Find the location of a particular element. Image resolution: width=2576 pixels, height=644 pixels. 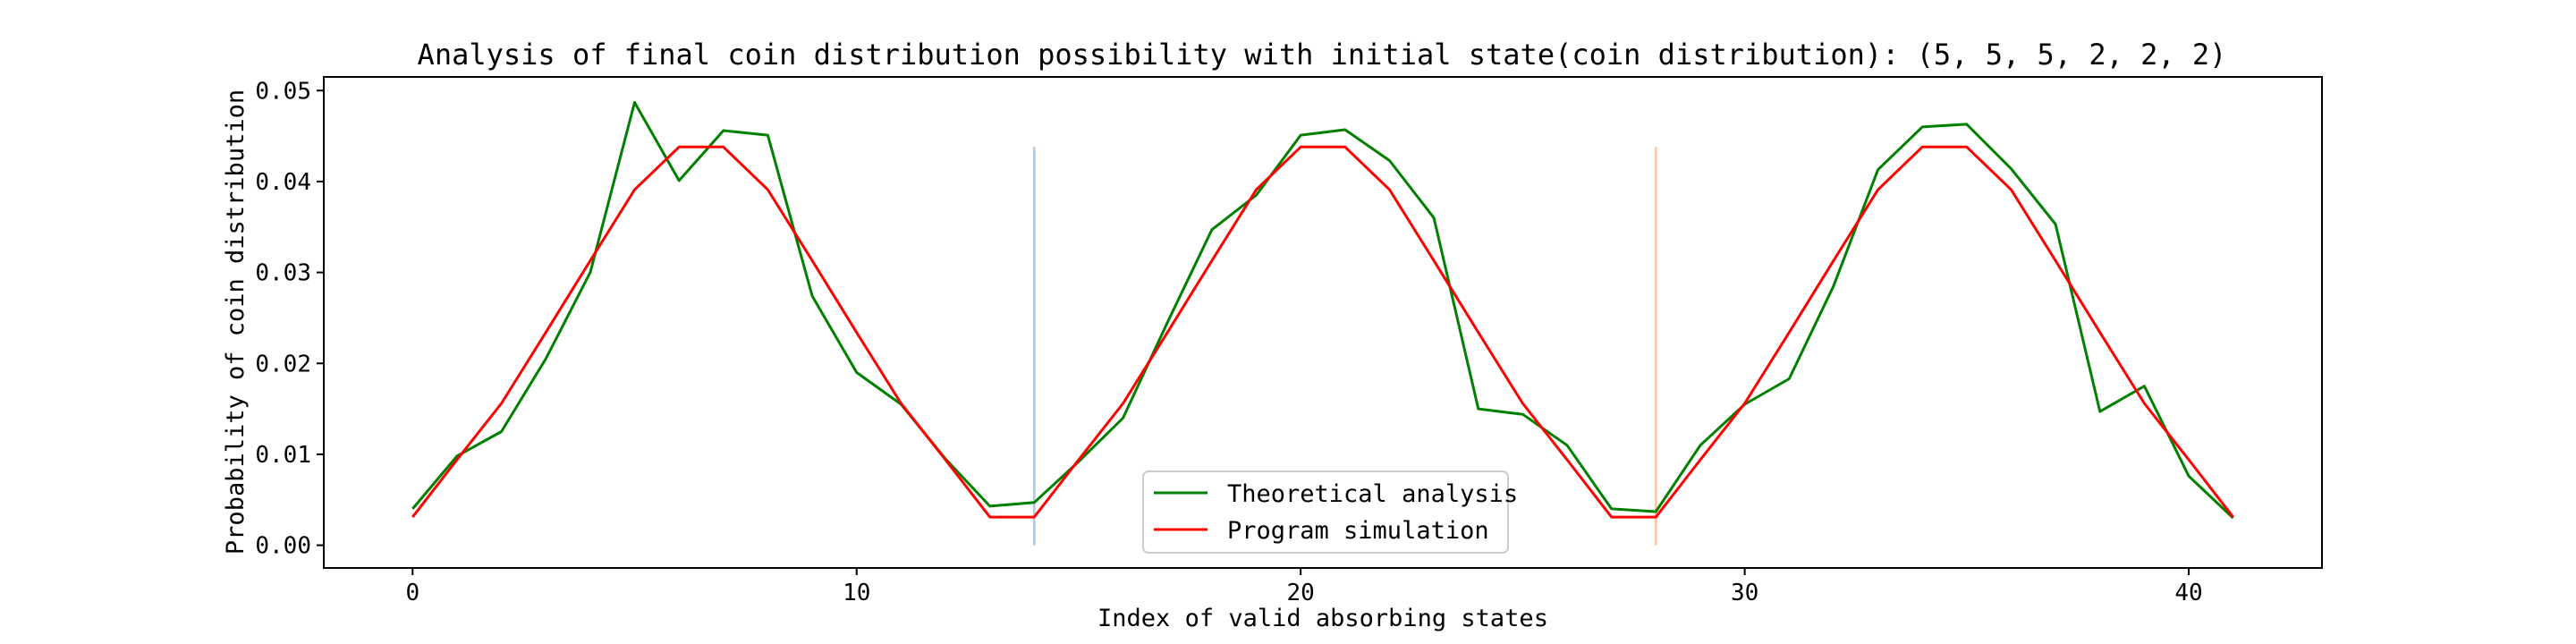

legend-box is located at coordinates (1325, 512).